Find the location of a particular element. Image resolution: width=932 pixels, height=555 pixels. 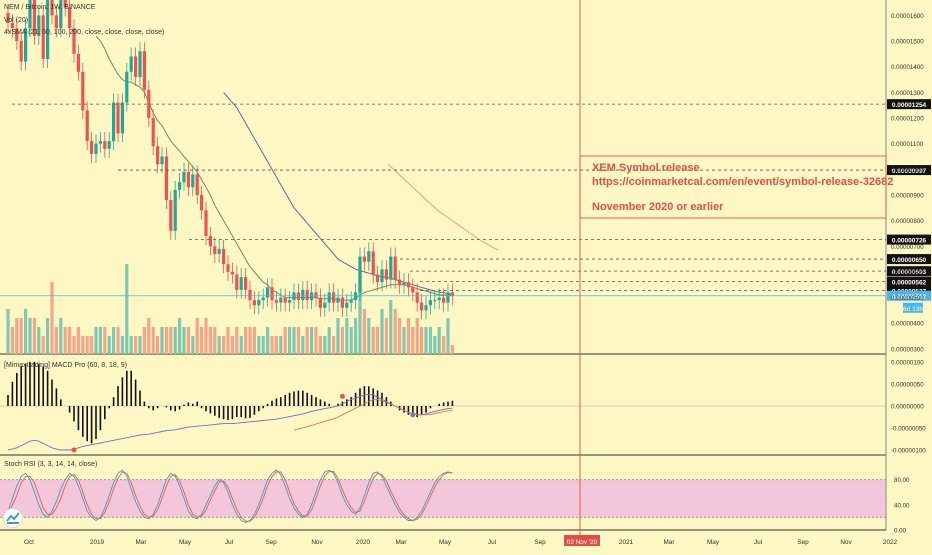

price-axis-tick: 0.00000800 is located at coordinates (907, 221).